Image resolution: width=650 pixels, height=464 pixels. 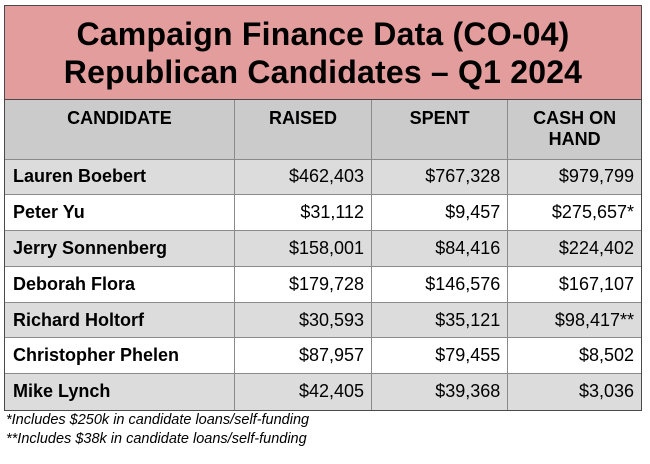 I want to click on cash-value: $275,657*, so click(x=574, y=213).